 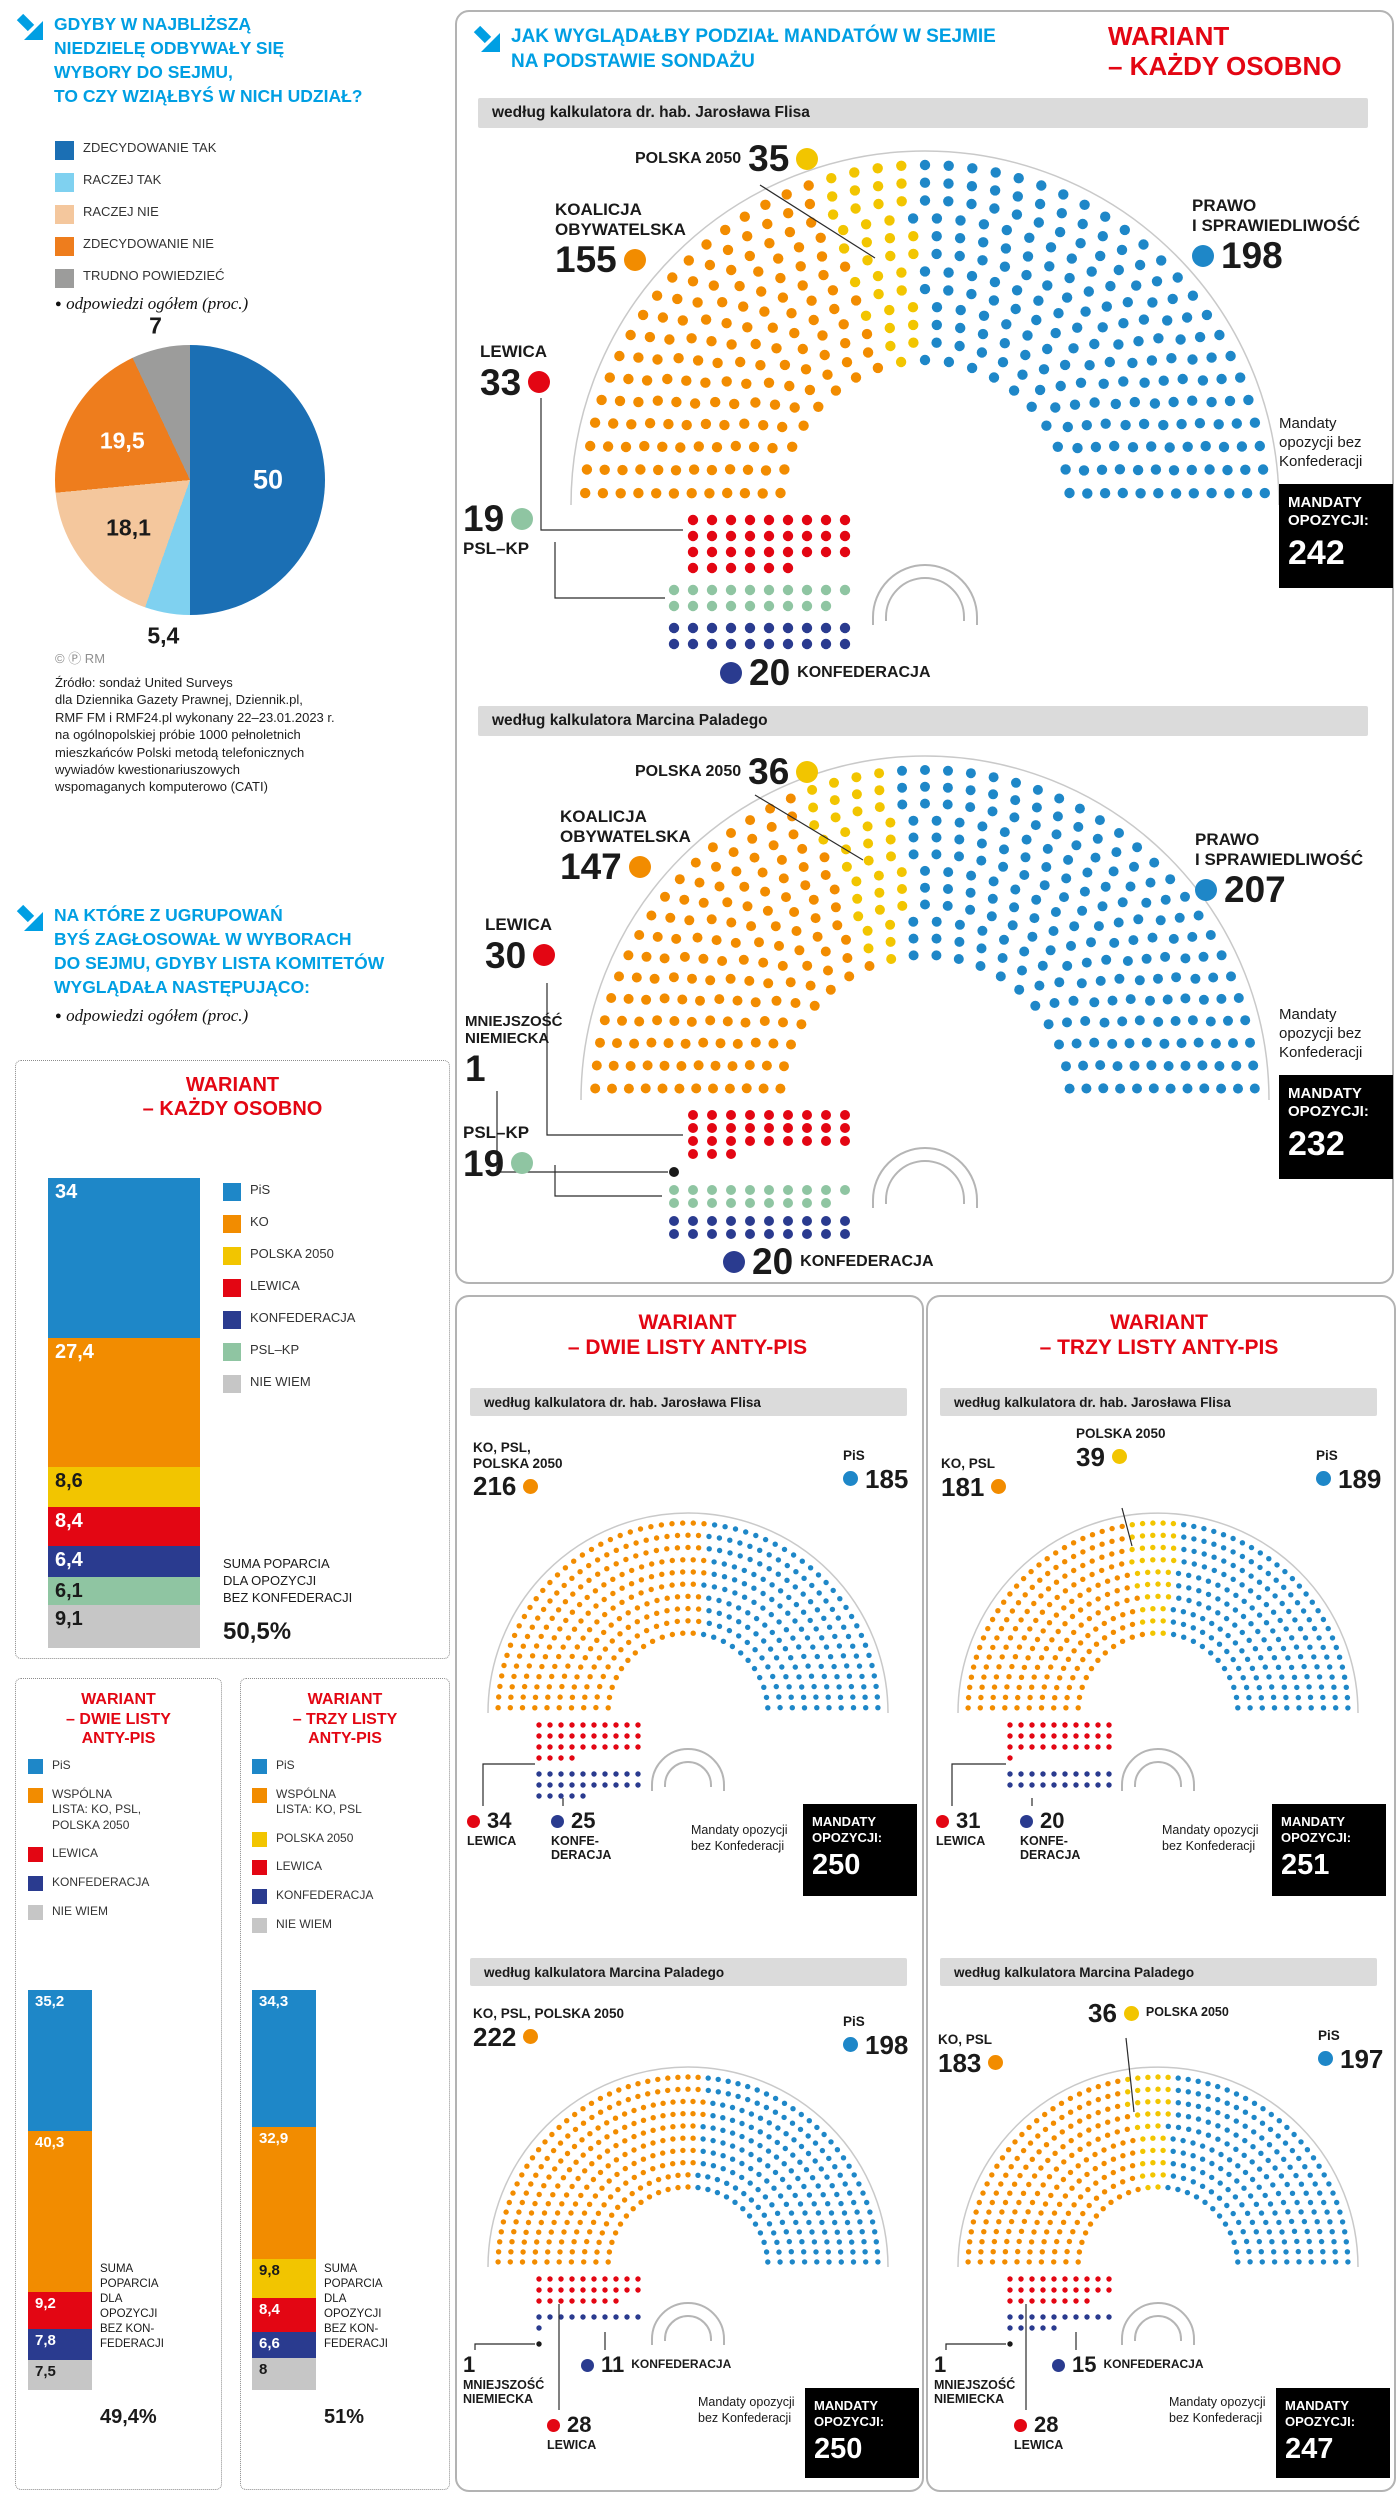 I want to click on seat-count: 198, so click(x=887, y=2044).